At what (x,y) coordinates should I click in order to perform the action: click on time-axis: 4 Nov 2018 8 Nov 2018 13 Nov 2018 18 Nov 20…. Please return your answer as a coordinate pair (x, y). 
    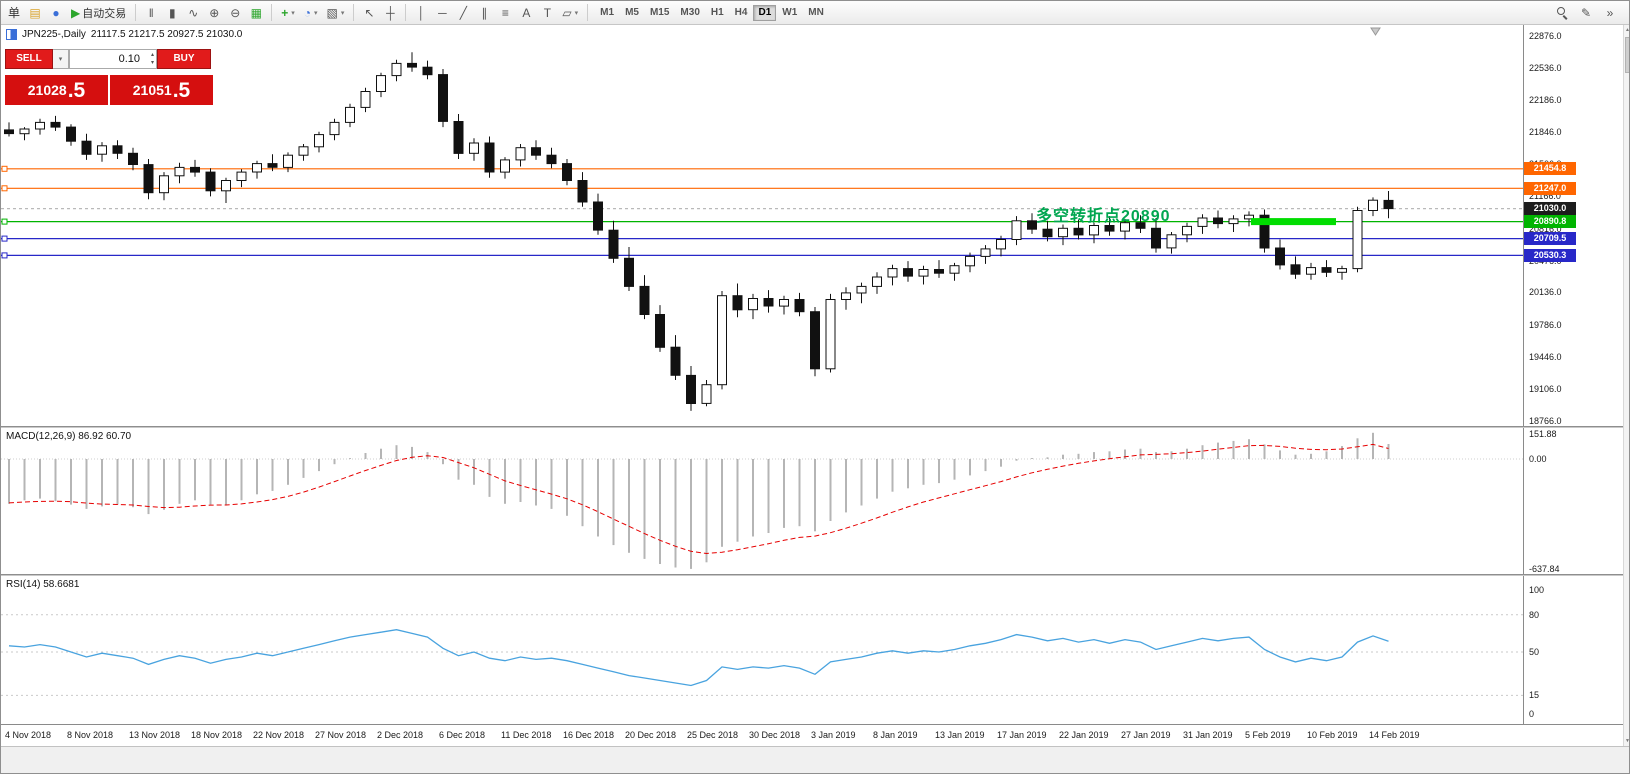
    Looking at the image, I should click on (812, 735).